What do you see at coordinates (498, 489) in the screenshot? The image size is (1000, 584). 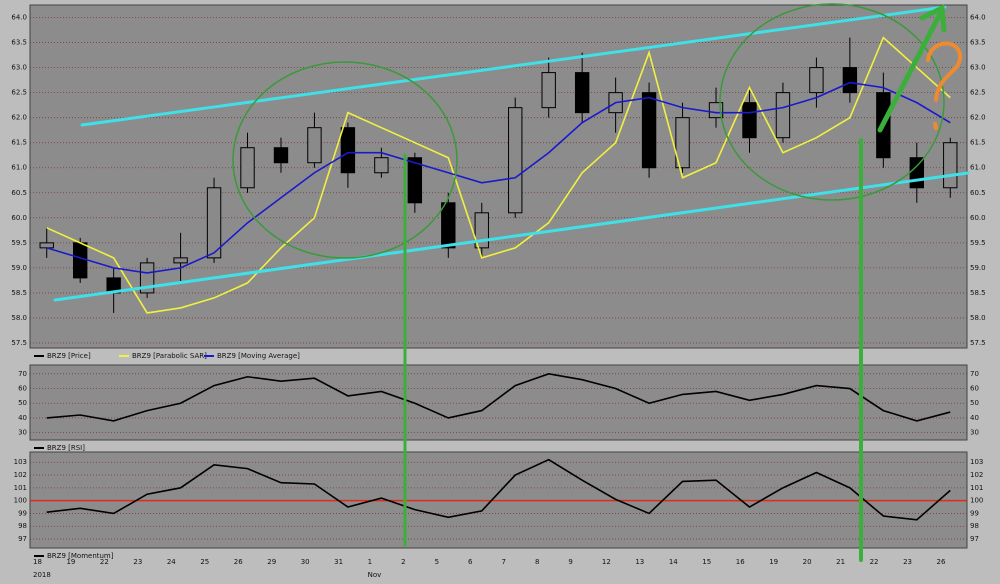 I see `series-line` at bounding box center [498, 489].